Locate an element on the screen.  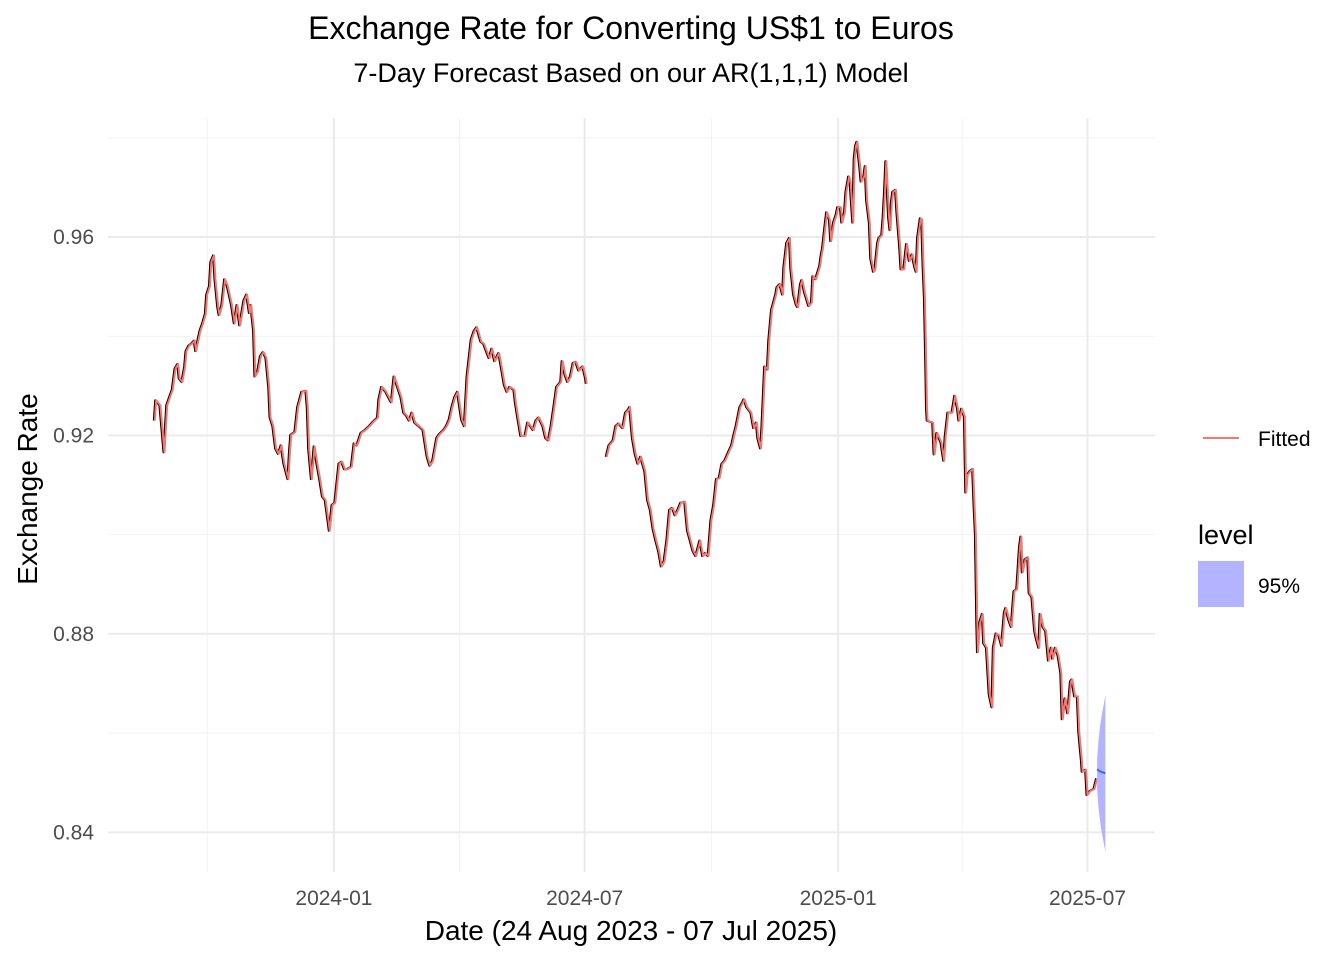
legend: Fitted level 95% is located at coordinates (1254, 517).